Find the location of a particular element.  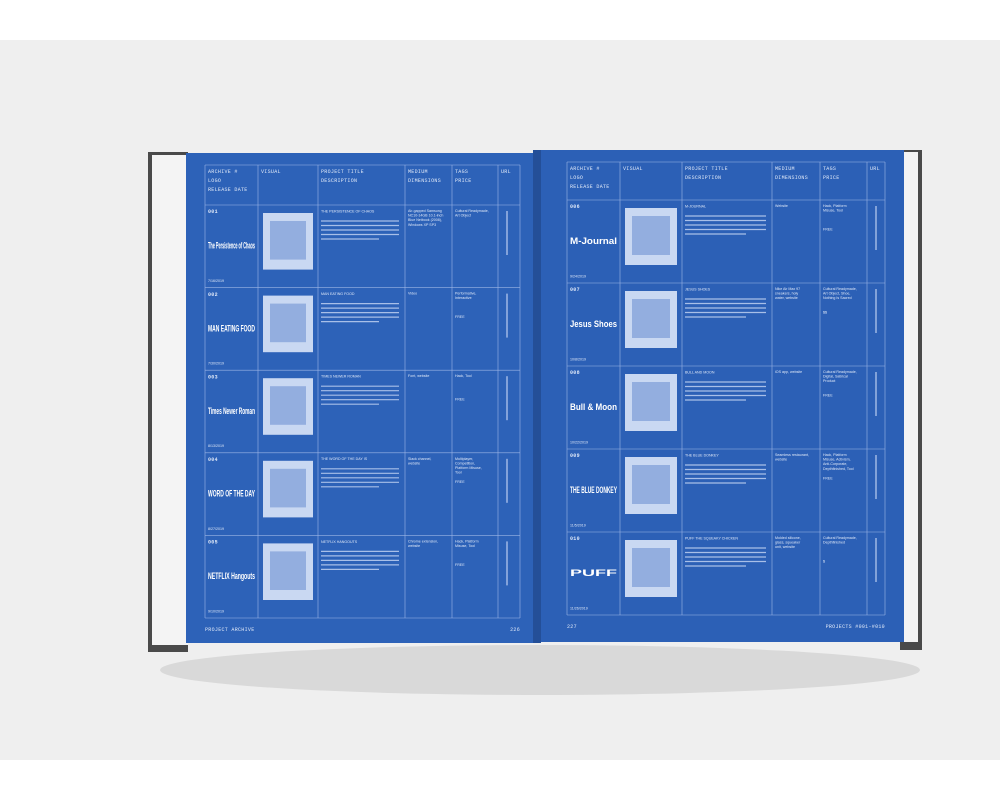

medium: Font, website is located at coordinates (418, 377).